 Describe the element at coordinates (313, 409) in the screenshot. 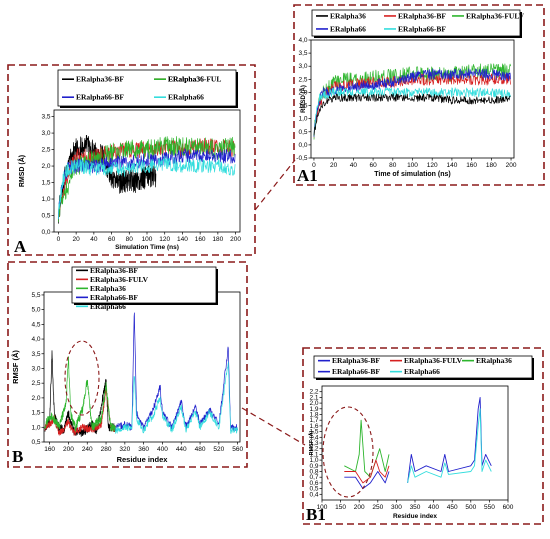

I see `y-tick-label: 1,9` at that location.